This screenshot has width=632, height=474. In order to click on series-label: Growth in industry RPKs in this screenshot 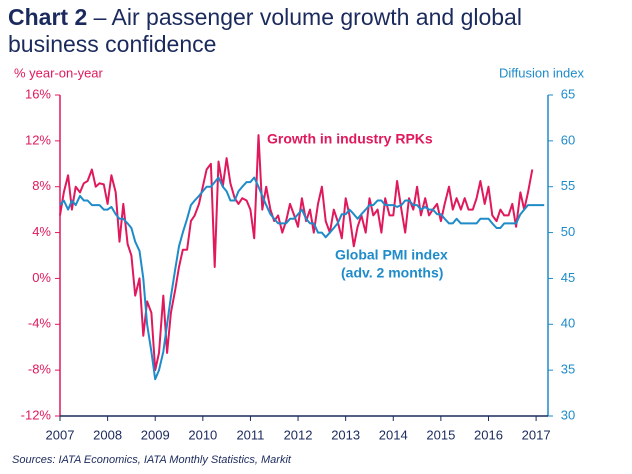, I will do `click(350, 139)`.